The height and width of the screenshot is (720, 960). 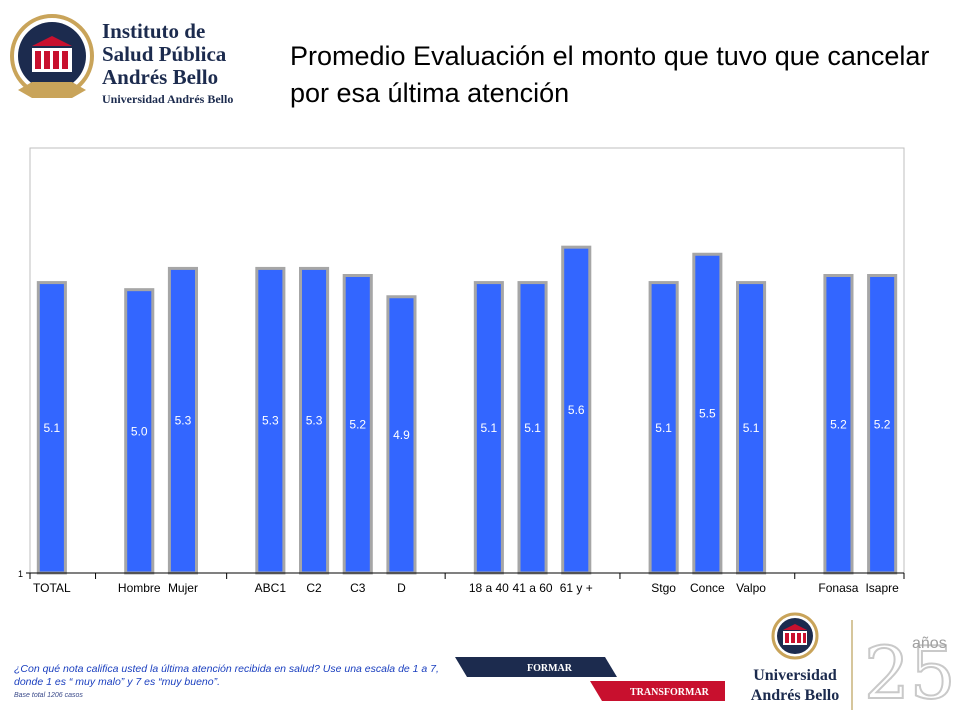 I want to click on logo-line-1: Instituto de, so click(x=153, y=31).